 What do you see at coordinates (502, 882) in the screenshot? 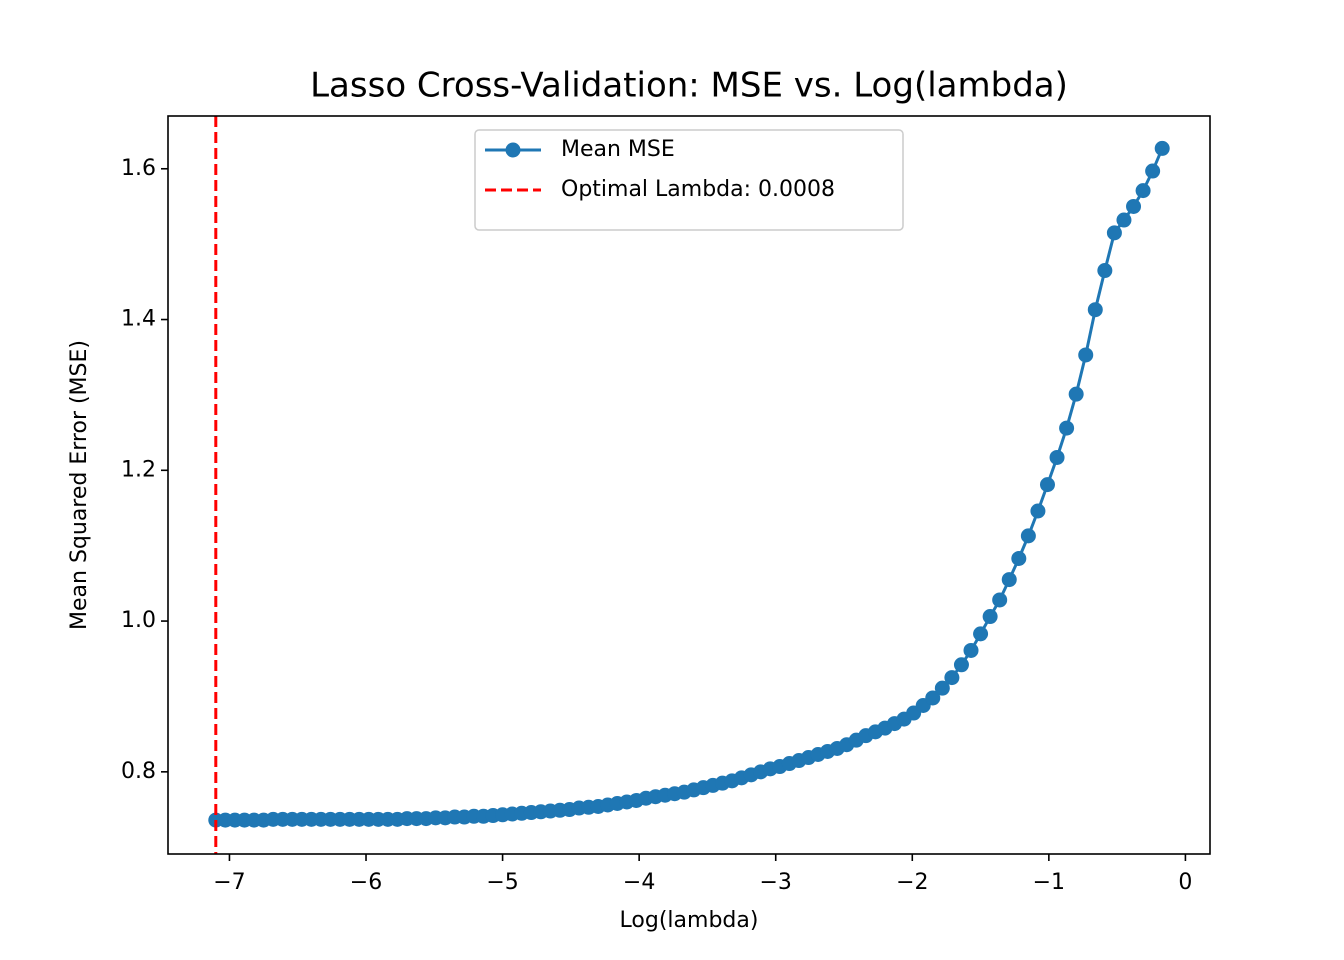
I see `x-tick-label: −5` at bounding box center [502, 882].